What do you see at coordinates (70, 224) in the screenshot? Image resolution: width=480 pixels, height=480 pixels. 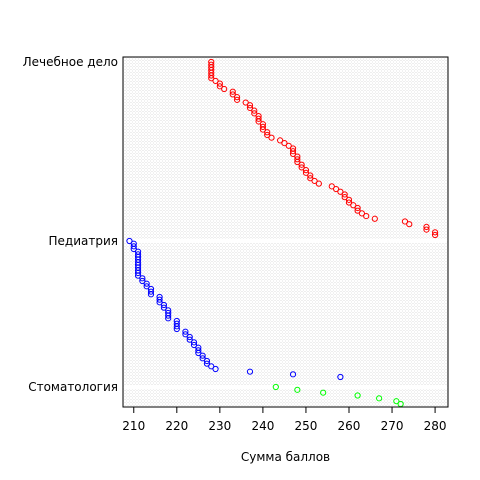 I see `group-labels: Лечебное дело Педиатрия Стоматология` at bounding box center [70, 224].